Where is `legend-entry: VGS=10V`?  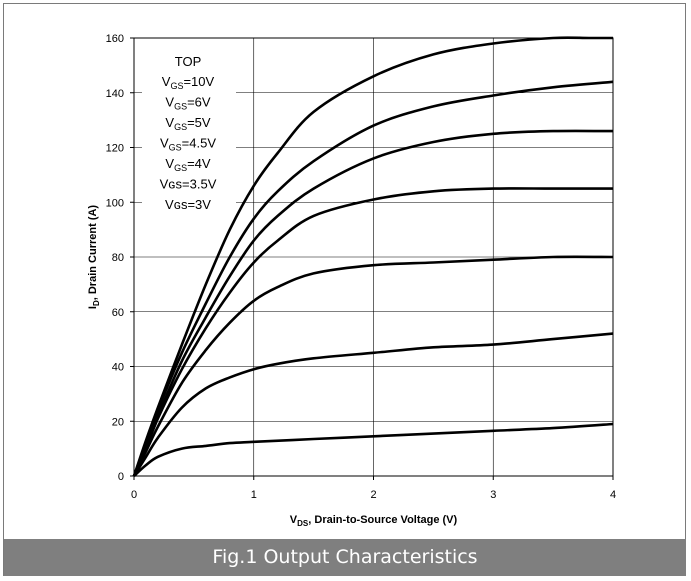
legend-entry: VGS=10V is located at coordinates (188, 82).